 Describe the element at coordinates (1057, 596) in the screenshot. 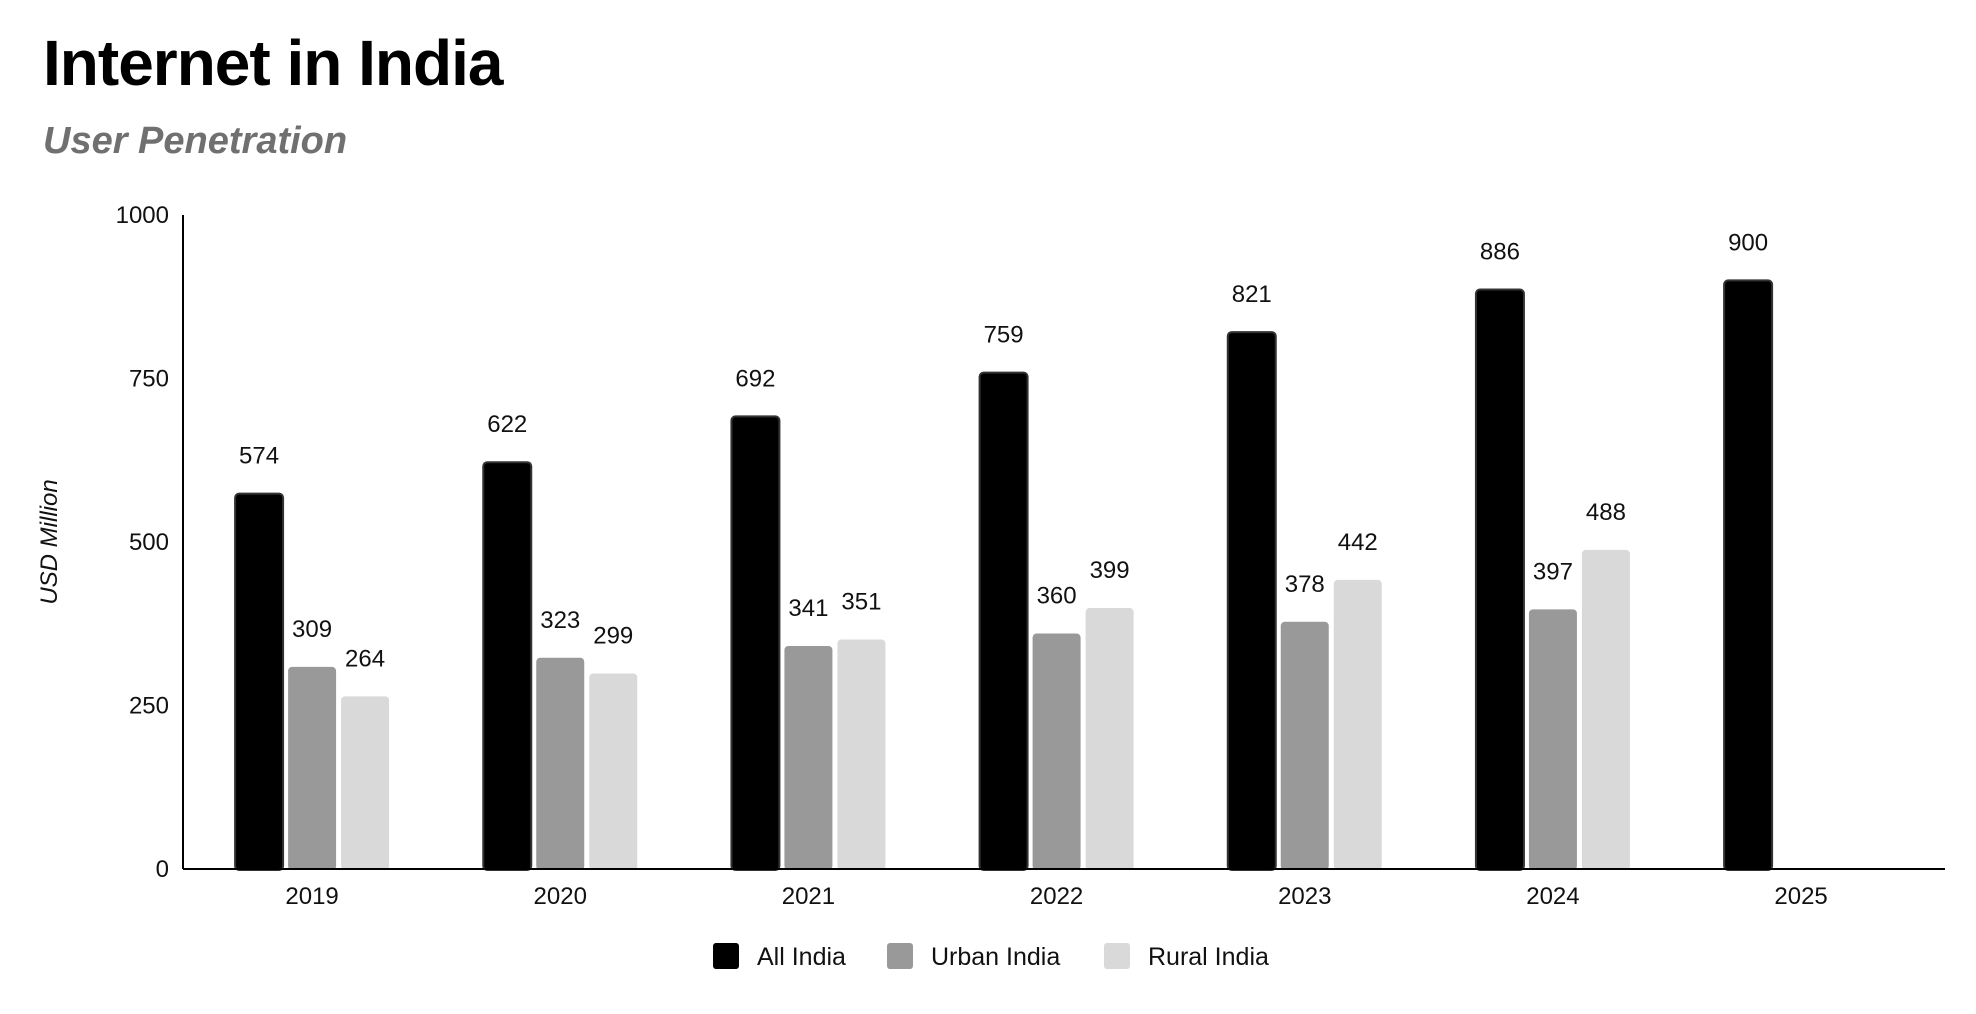

I see `data-label: 360` at that location.